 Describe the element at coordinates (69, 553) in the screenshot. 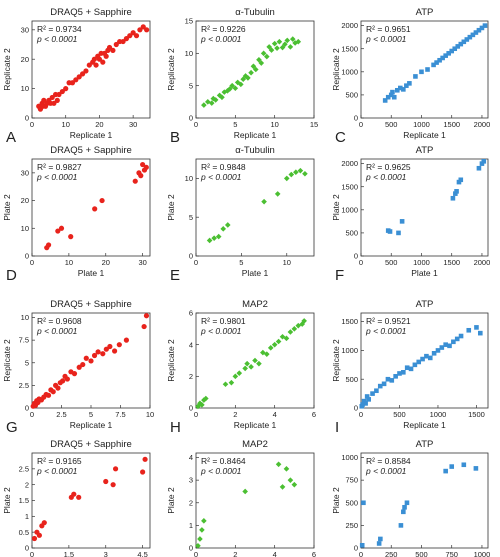

I see `x-tick-label: 1.5` at that location.